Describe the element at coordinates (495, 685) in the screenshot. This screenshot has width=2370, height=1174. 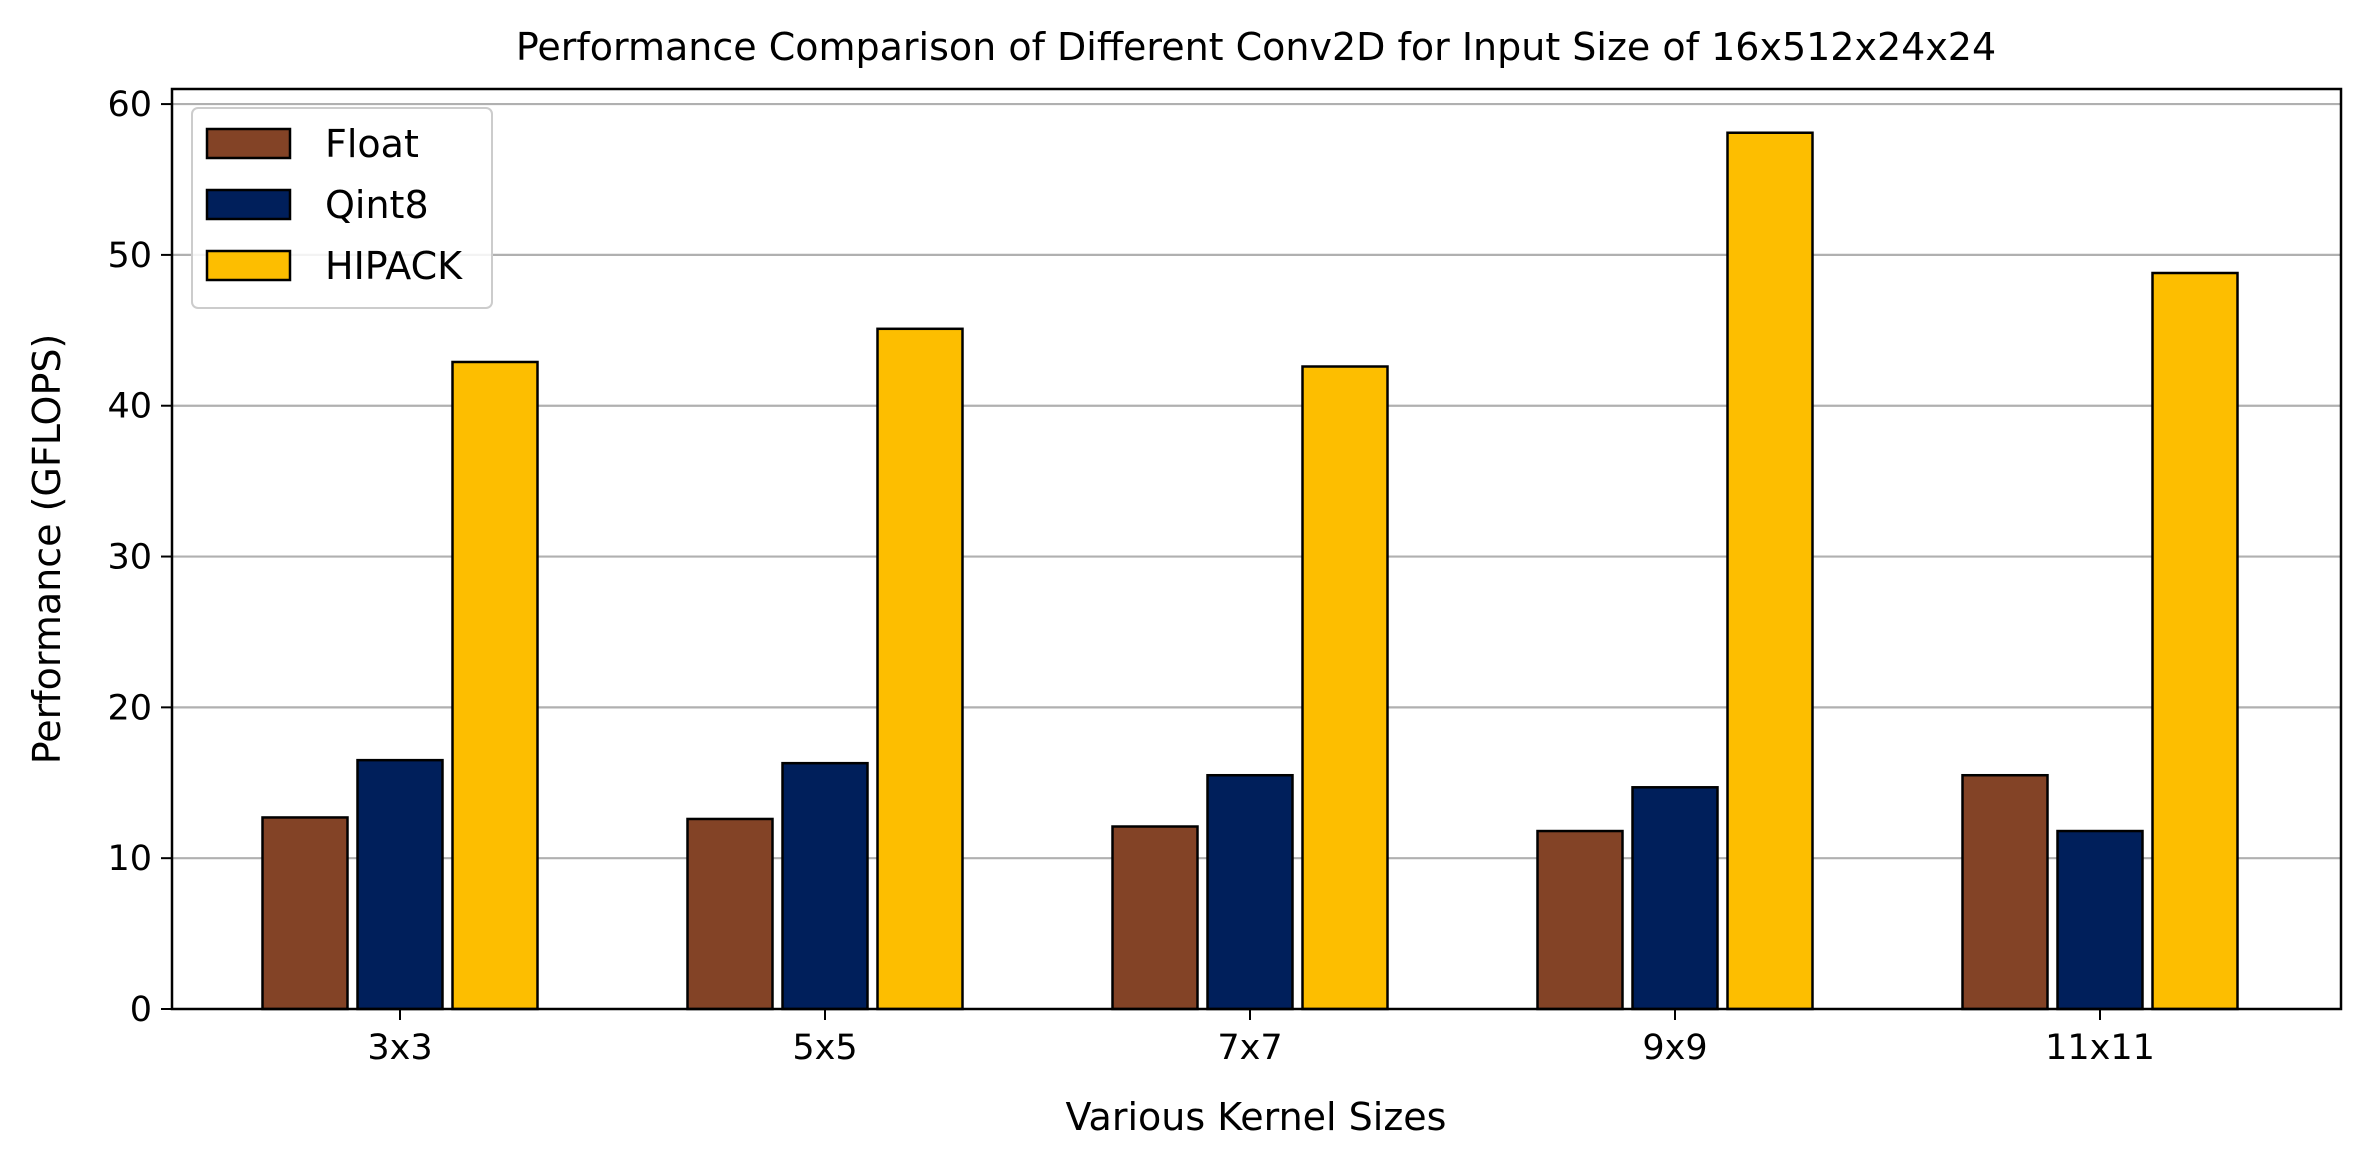
I see `bar-hipack-3x3` at that location.